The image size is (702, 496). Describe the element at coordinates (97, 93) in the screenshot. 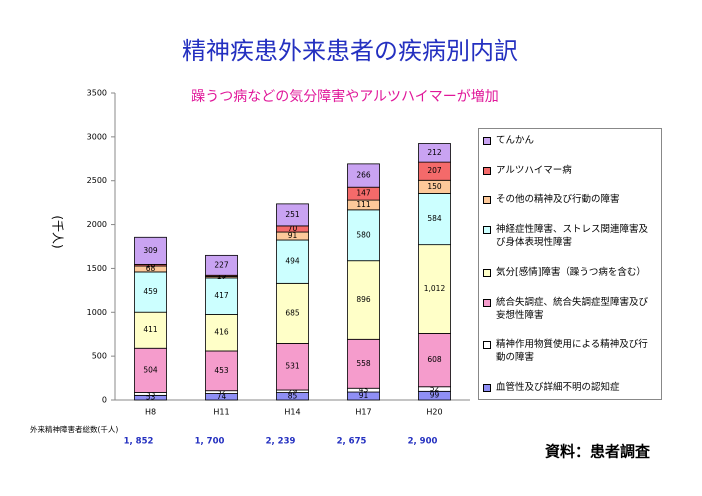

I see `y-tick-label: 3500` at that location.